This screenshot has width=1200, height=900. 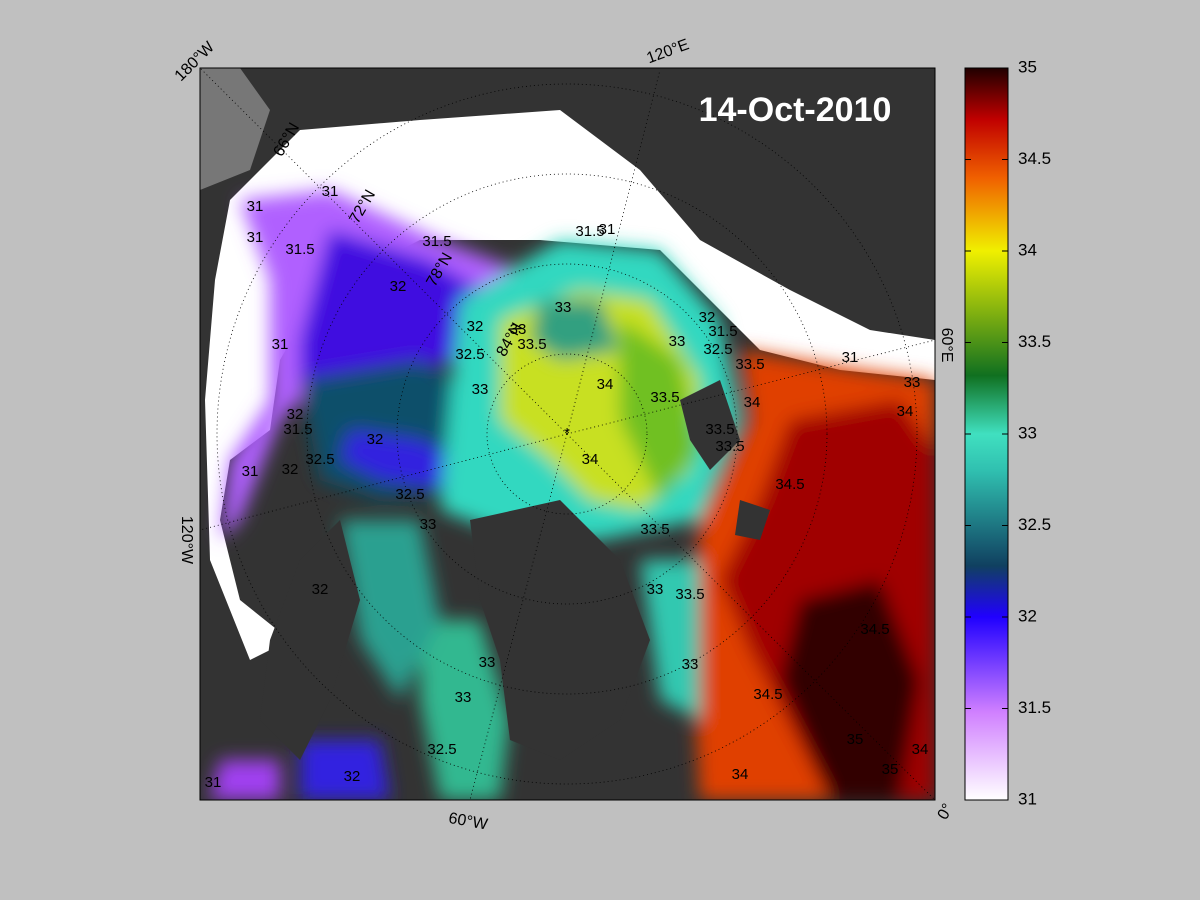 I want to click on colorbar, so click(x=986, y=434).